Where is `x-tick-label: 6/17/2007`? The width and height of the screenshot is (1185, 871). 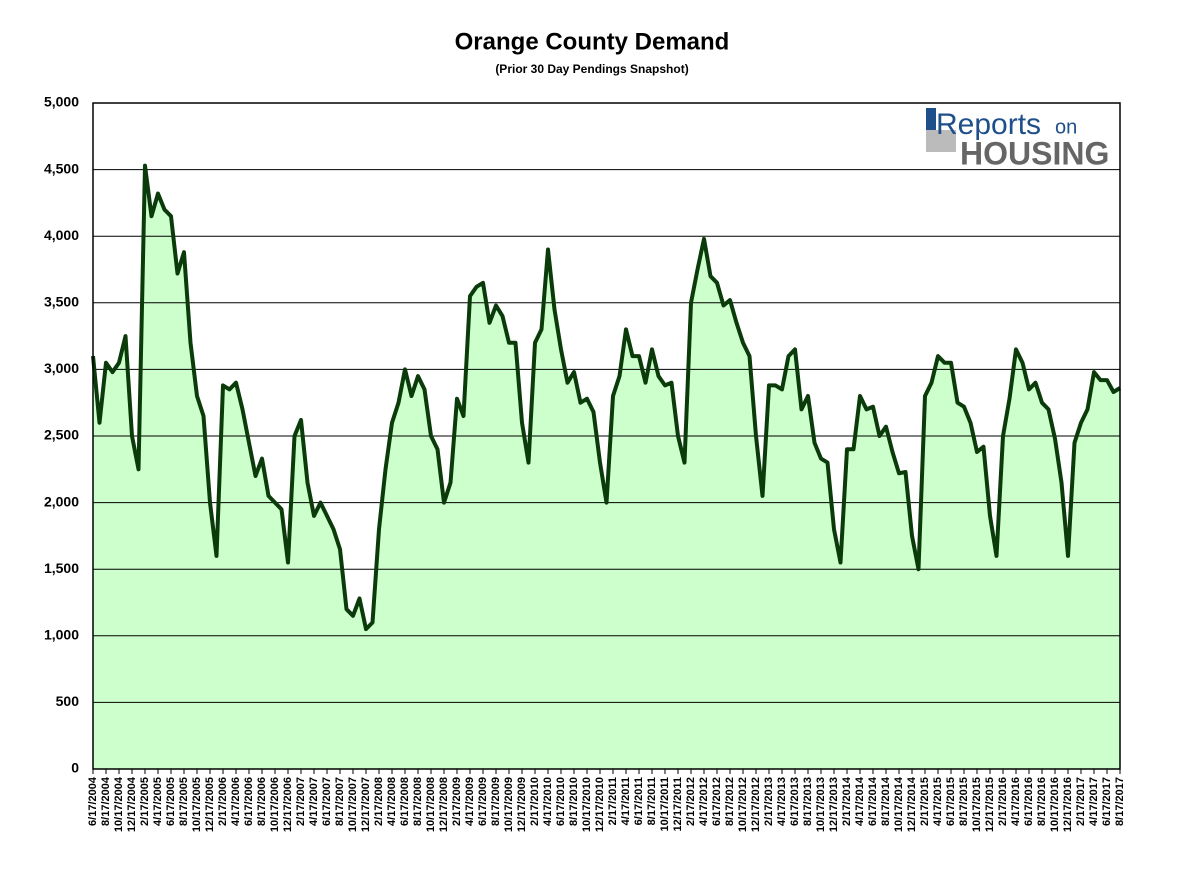 x-tick-label: 6/17/2007 is located at coordinates (327, 801).